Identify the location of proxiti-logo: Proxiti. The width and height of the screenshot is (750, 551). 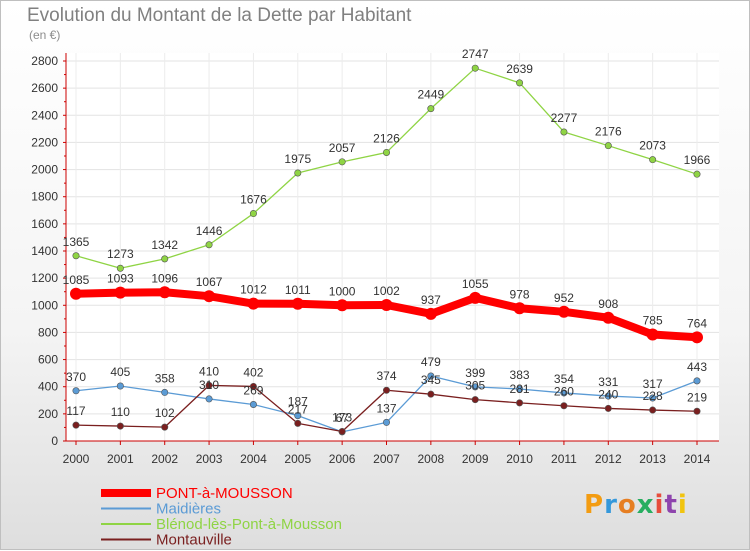
(636, 504).